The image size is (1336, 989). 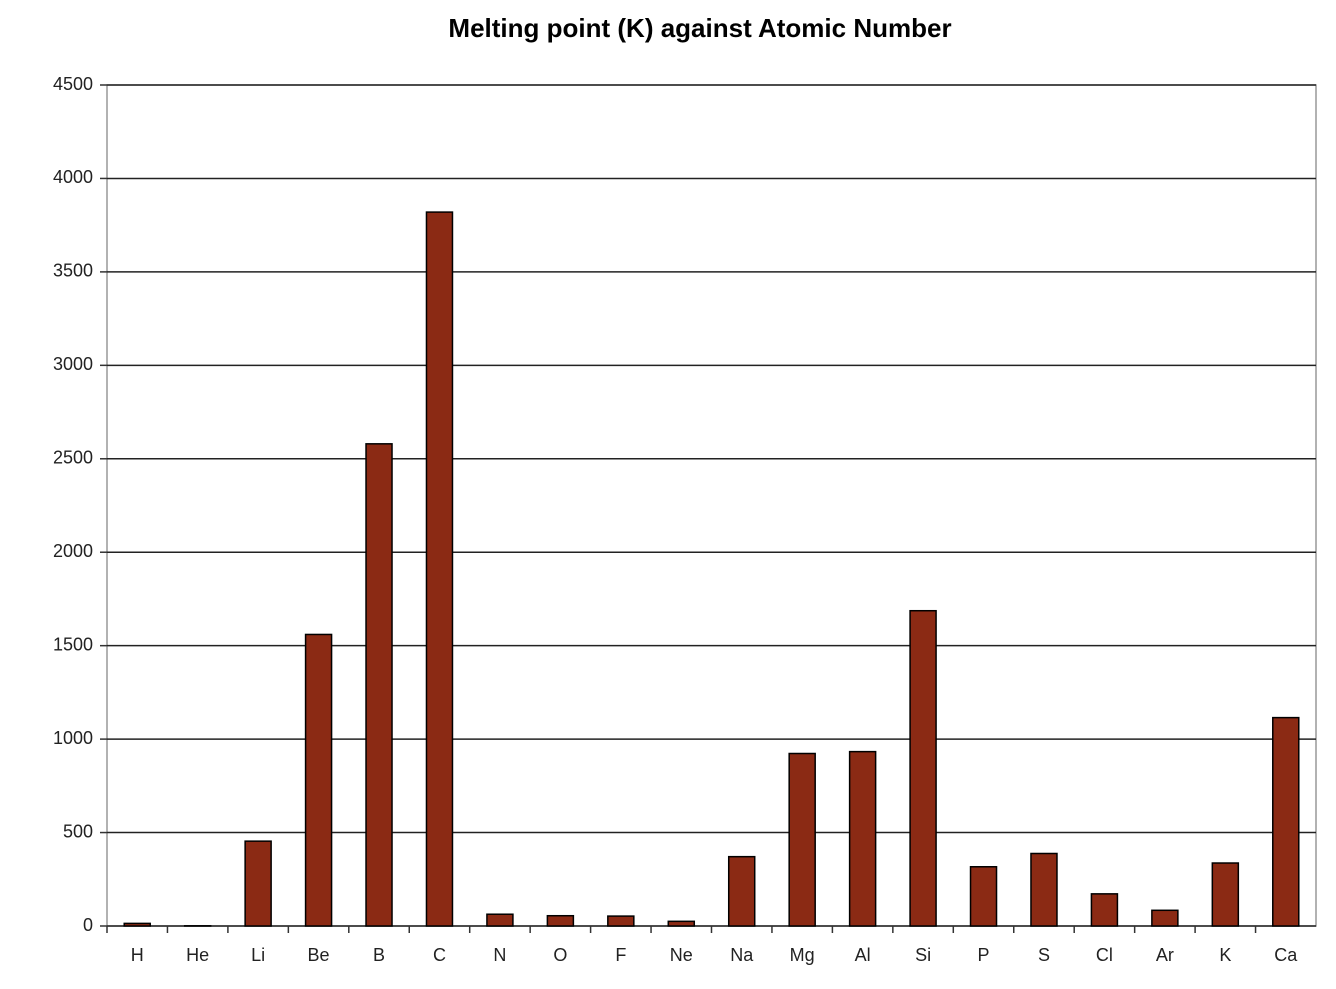 What do you see at coordinates (73, 458) in the screenshot?
I see `y-tick-label: 2500` at bounding box center [73, 458].